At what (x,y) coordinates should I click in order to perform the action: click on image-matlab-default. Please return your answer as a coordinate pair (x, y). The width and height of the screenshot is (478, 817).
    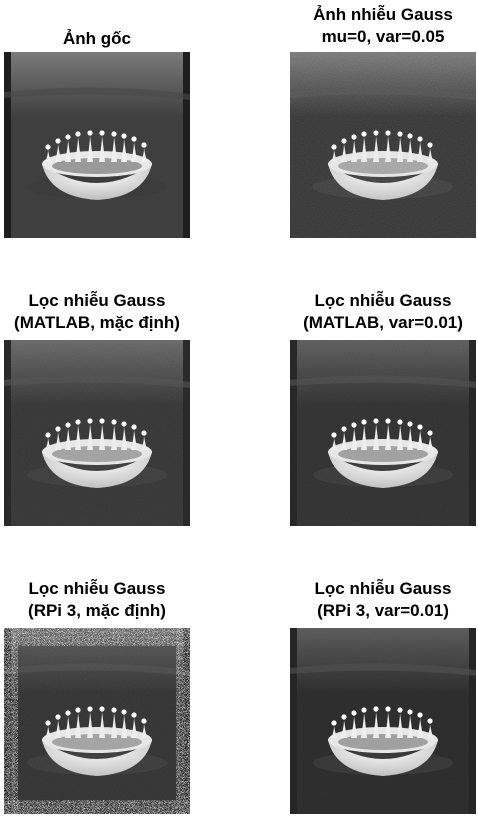
    Looking at the image, I should click on (97, 433).